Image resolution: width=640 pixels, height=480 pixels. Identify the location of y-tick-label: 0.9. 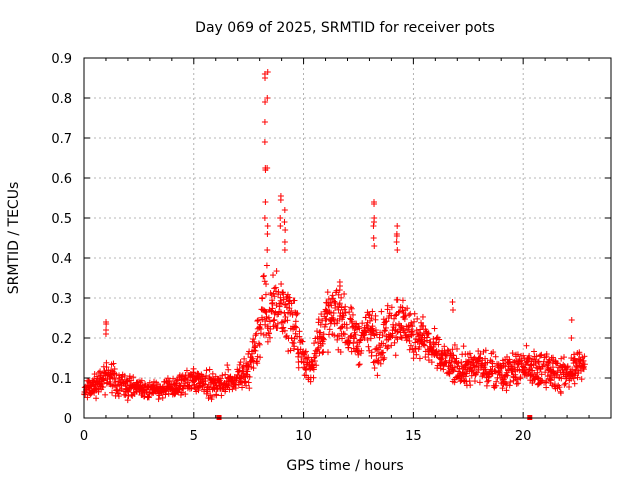
(61, 59).